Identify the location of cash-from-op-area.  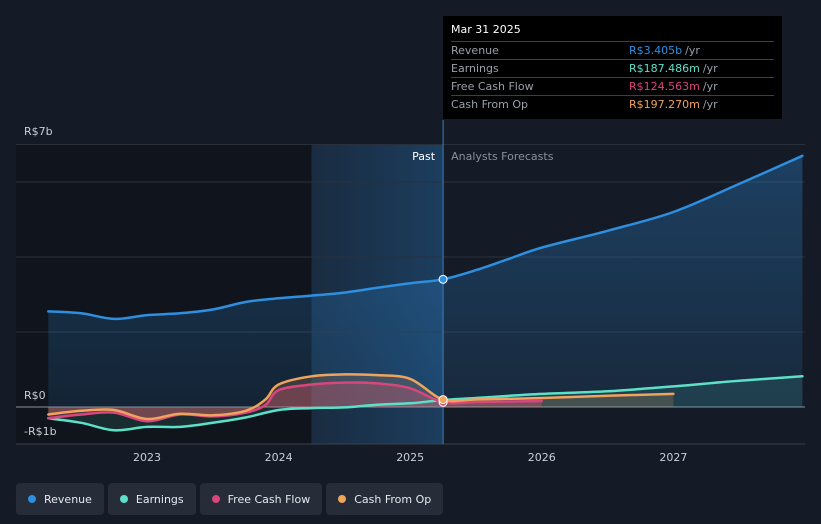
(361, 397).